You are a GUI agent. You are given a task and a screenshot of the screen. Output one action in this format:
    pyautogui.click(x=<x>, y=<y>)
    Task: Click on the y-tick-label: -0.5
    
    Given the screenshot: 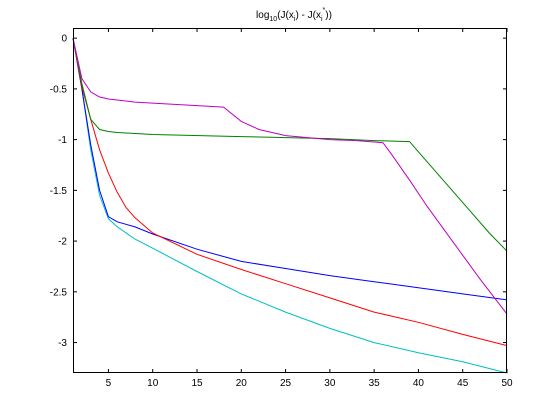 What is the action you would take?
    pyautogui.click(x=59, y=89)
    